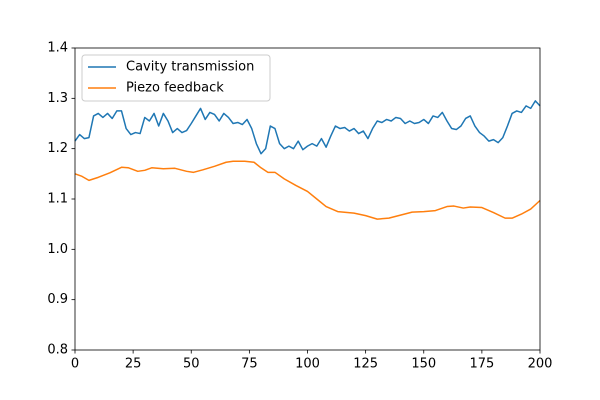 This screenshot has width=600, height=400. Describe the element at coordinates (57, 148) in the screenshot. I see `y-tick-label: 1.2` at that location.